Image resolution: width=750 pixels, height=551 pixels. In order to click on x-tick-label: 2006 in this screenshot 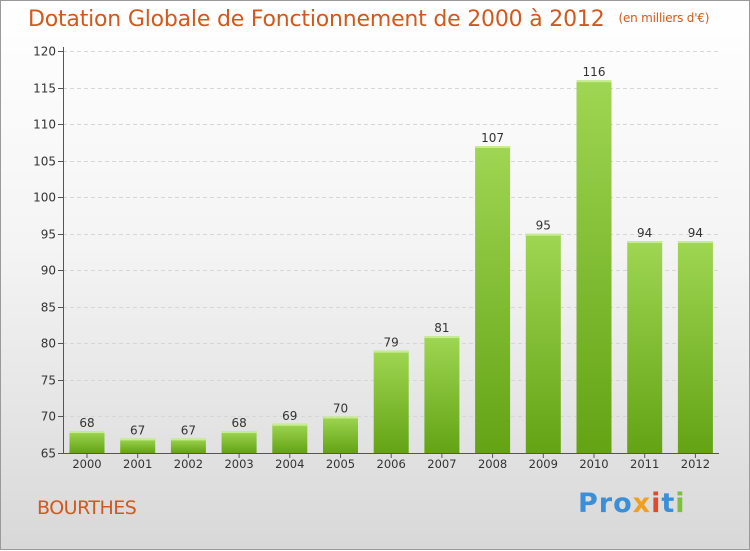, I will do `click(391, 464)`.